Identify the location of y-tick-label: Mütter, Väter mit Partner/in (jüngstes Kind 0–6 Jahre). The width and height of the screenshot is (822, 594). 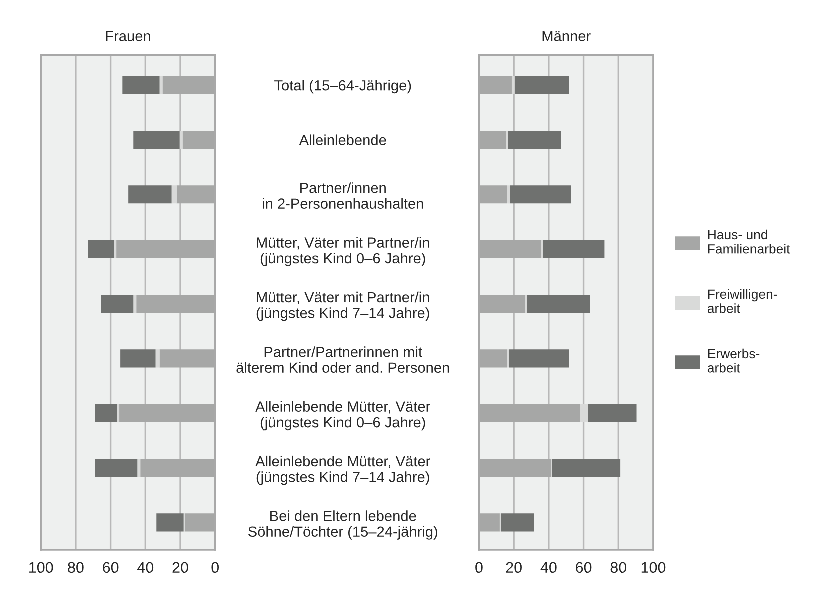
(343, 252).